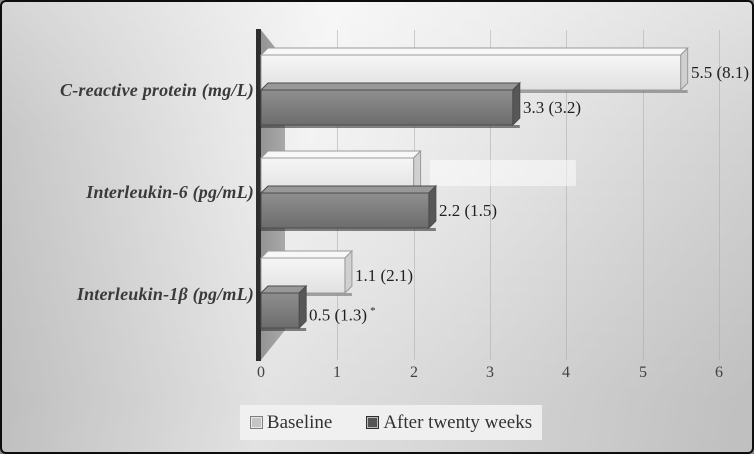 This screenshot has height=454, width=754. What do you see at coordinates (516, 104) in the screenshot?
I see `bar-after-0-end` at bounding box center [516, 104].